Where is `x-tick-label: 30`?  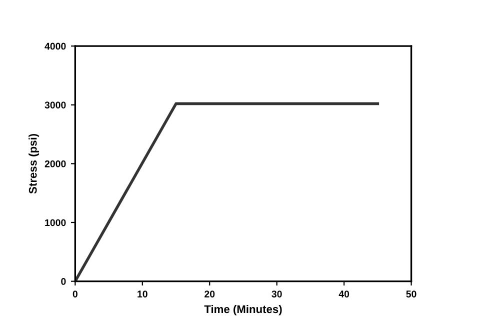
x-tick-label: 30 is located at coordinates (277, 294).